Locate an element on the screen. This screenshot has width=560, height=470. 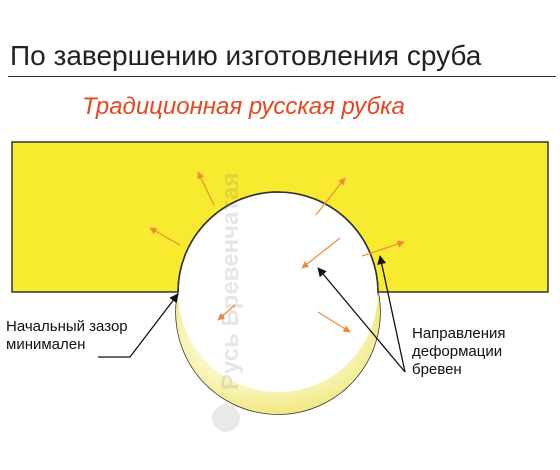
pointer-deformation-a is located at coordinates (361, 320).